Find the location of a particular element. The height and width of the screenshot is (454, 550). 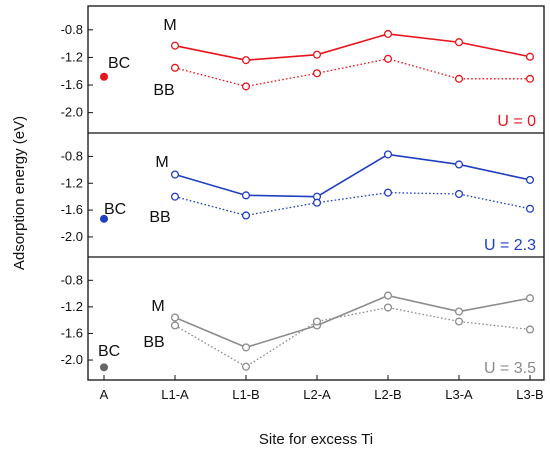

x-tick-label: L1-A is located at coordinates (175, 394).